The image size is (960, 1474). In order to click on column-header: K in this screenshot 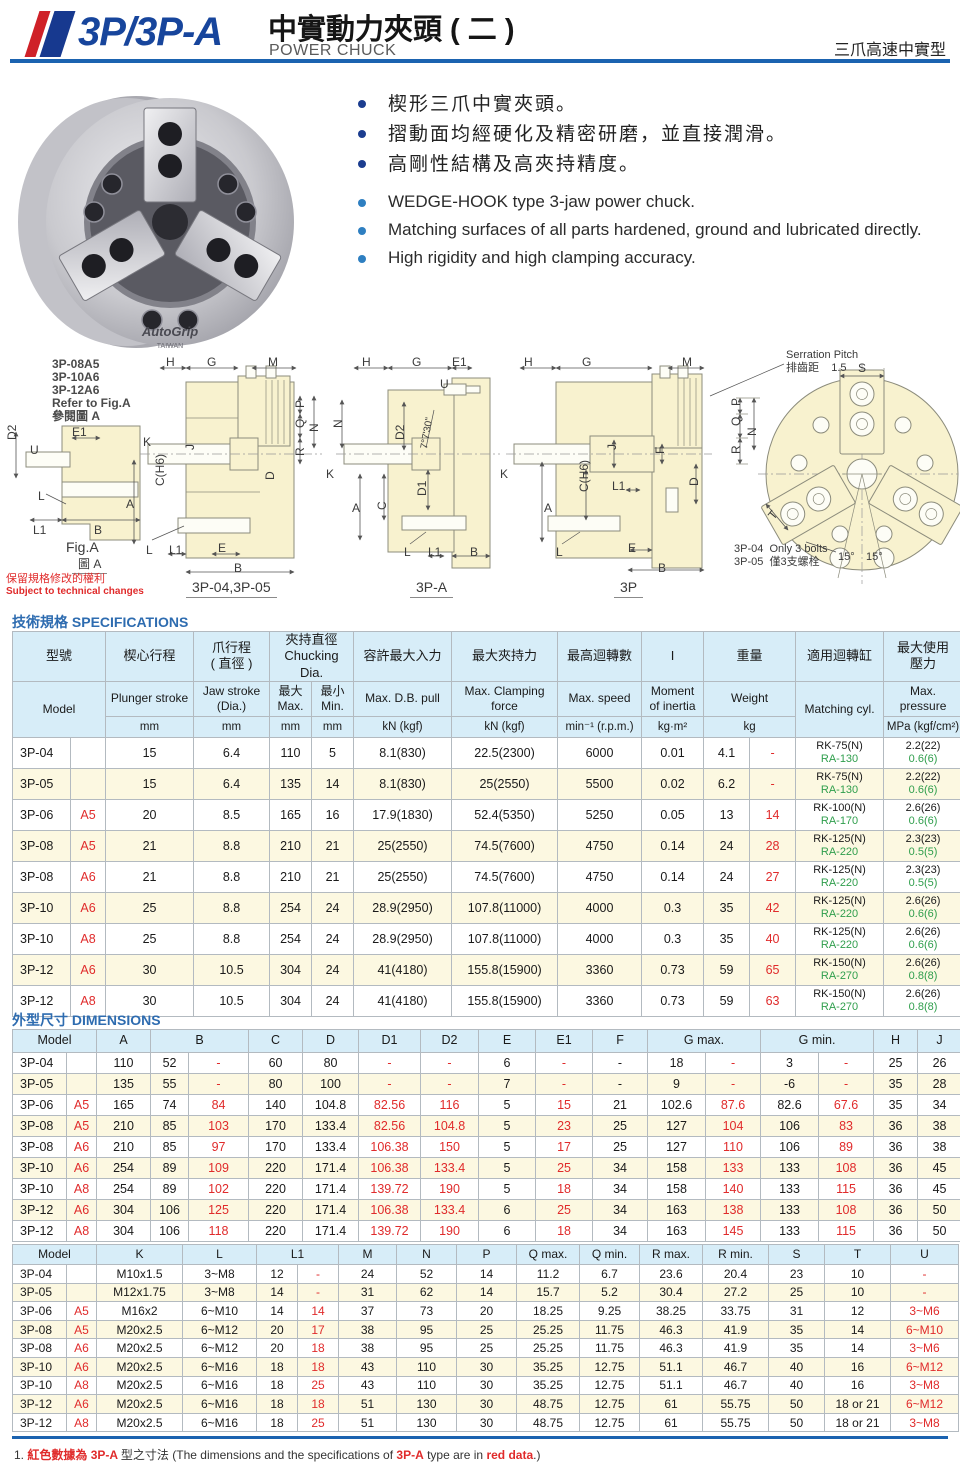, I will do `click(139, 1254)`.